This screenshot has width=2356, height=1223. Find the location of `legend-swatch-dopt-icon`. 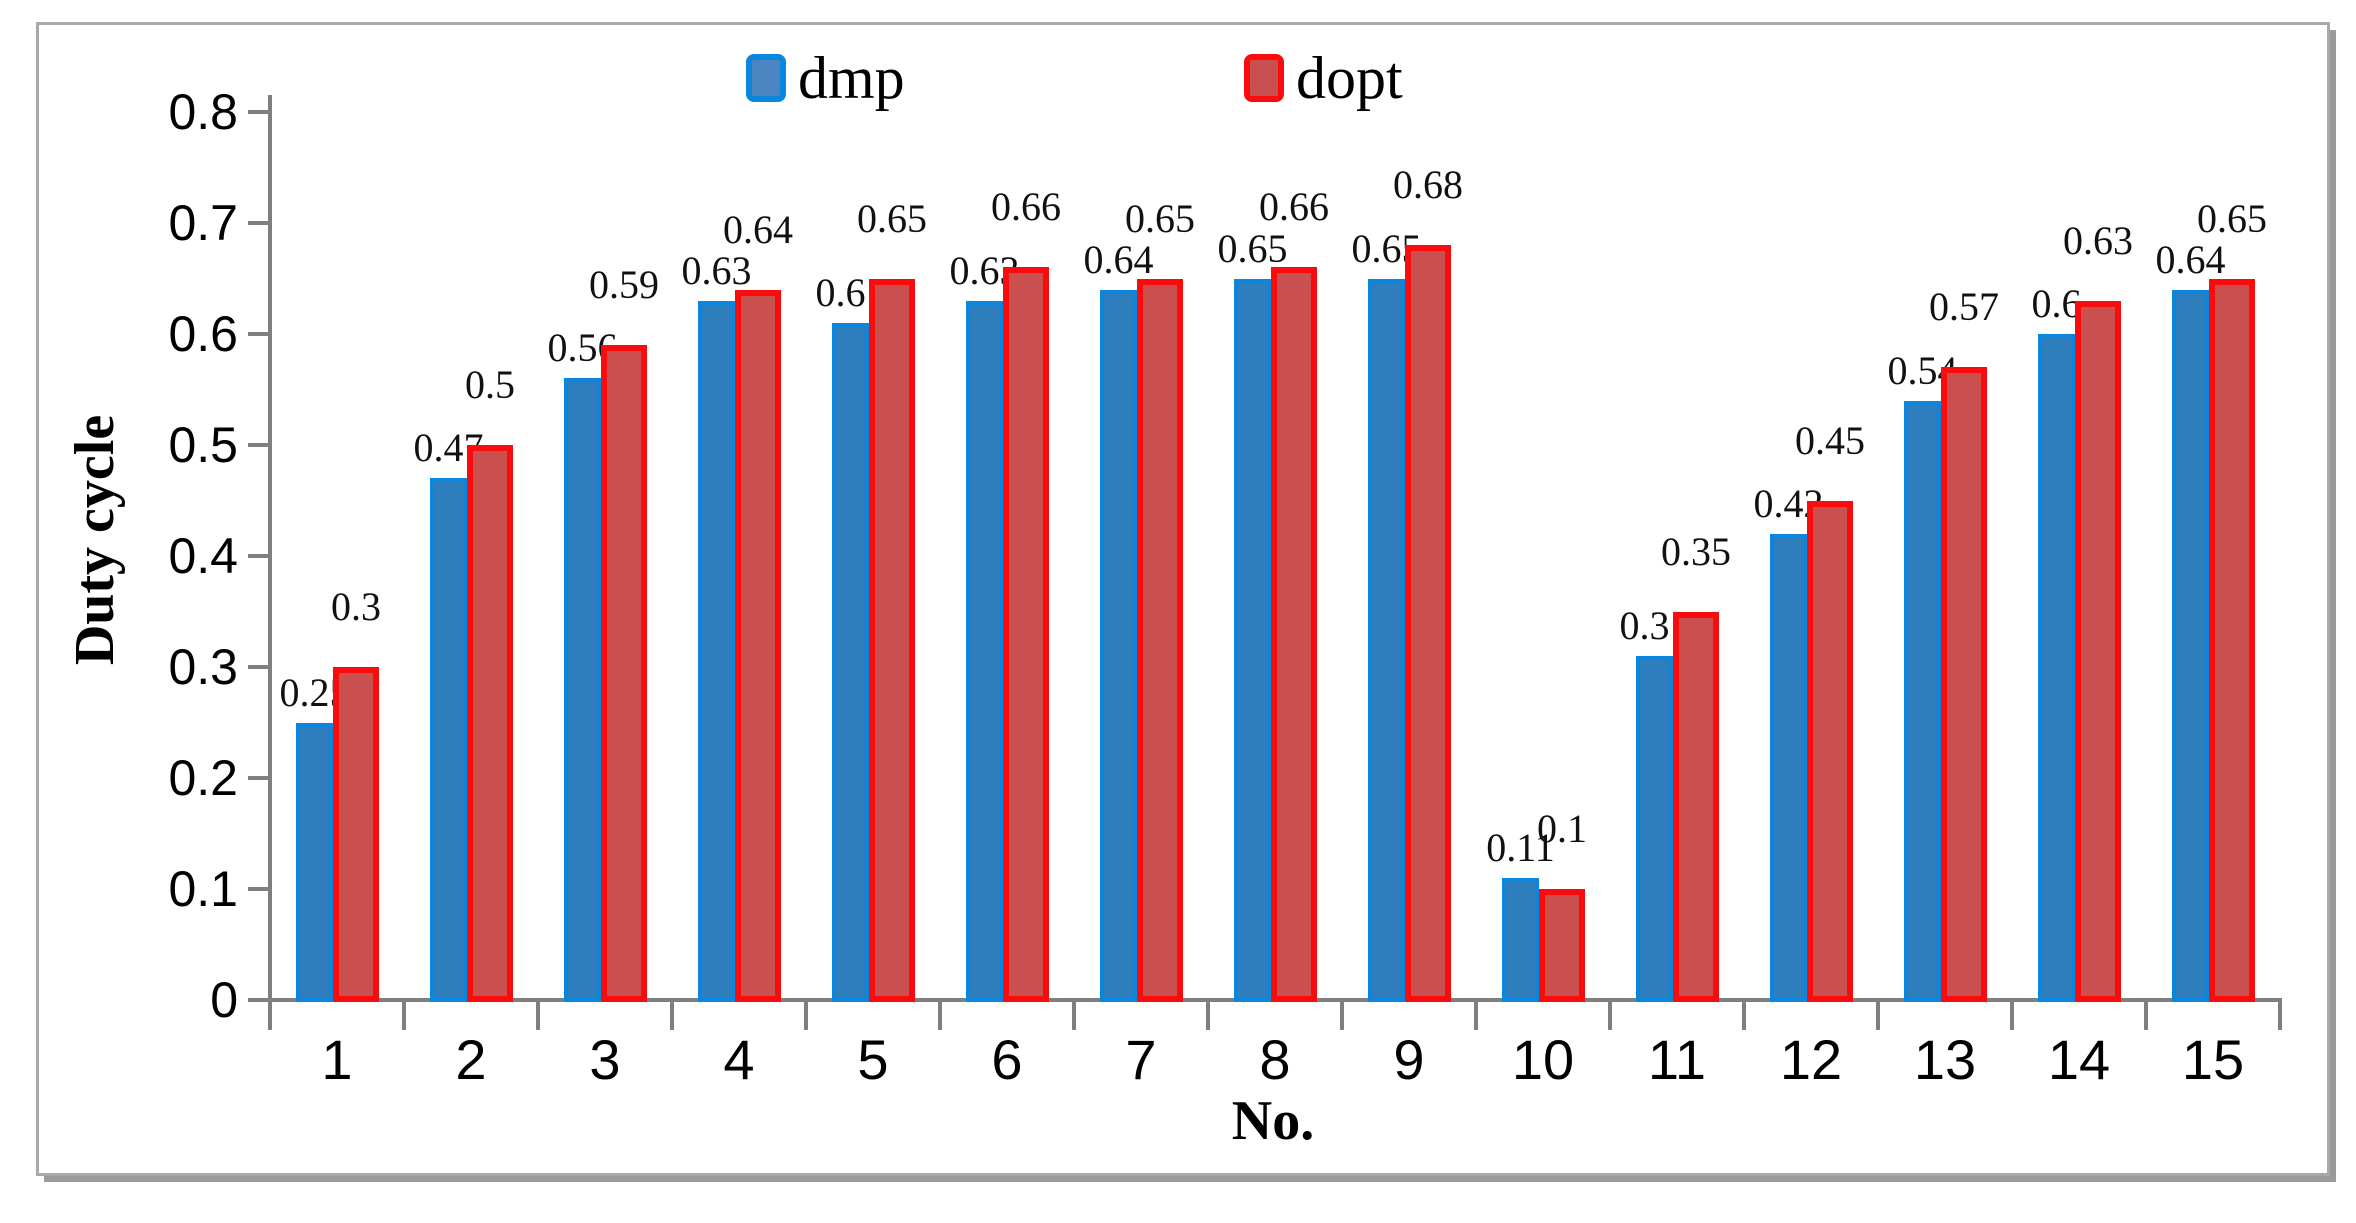

legend-swatch-dopt-icon is located at coordinates (1264, 78).